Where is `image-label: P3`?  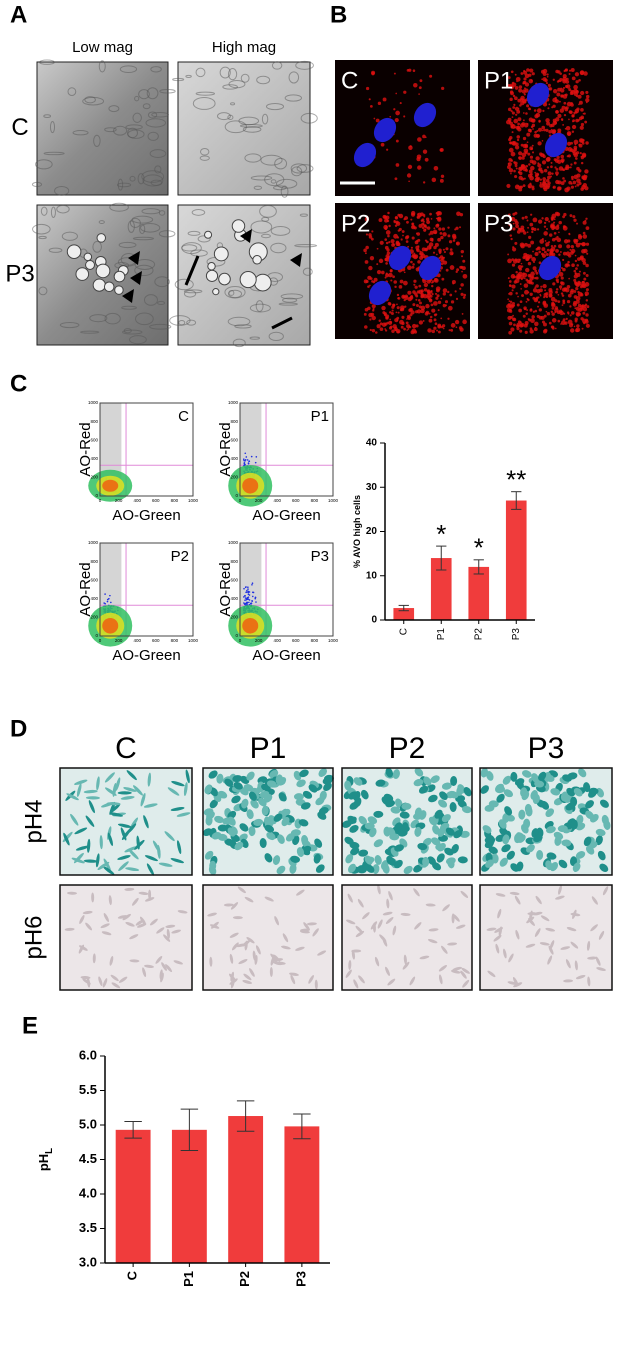
image-label: P3 is located at coordinates (498, 223).